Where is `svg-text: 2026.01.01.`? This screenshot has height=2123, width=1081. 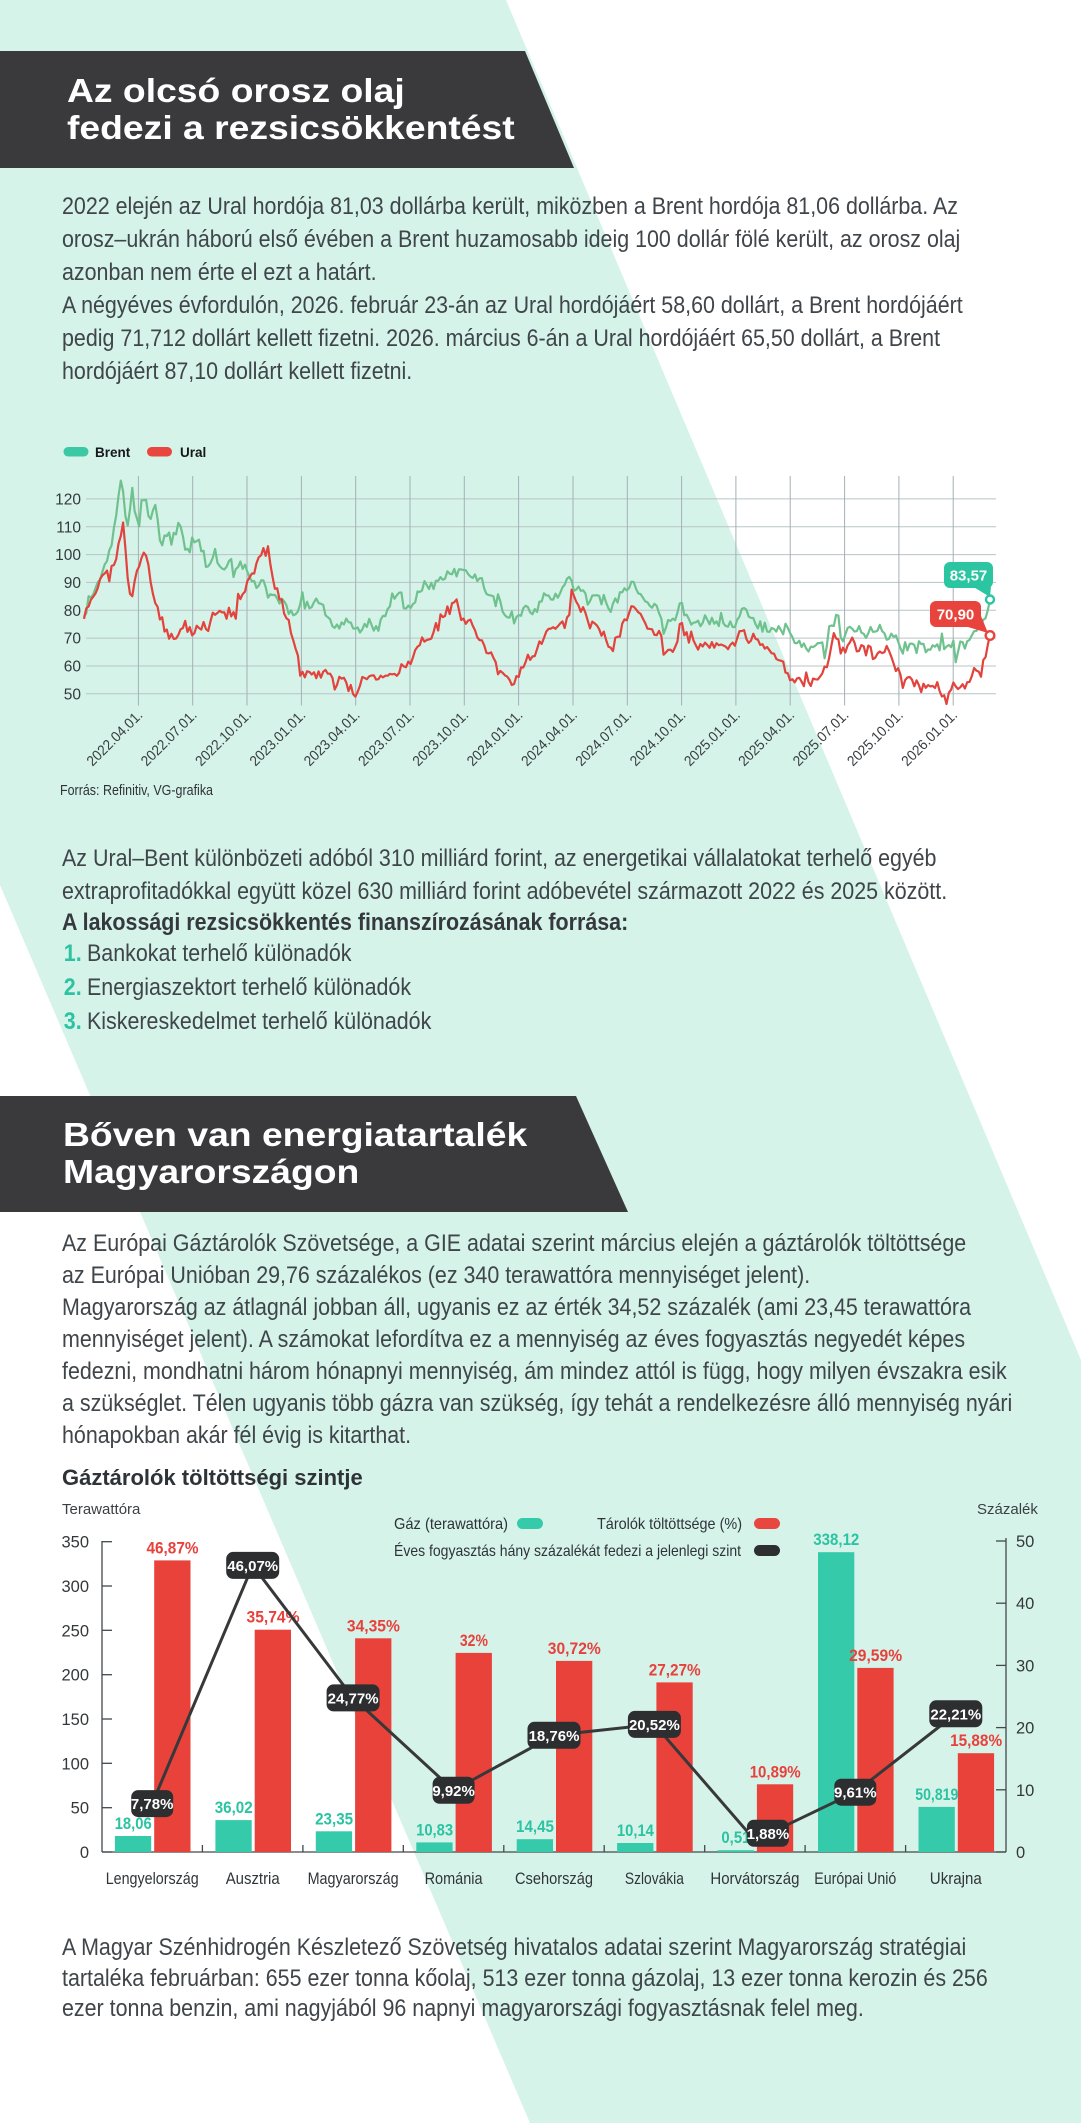
svg-text: 2026.01.01. is located at coordinates (930, 739).